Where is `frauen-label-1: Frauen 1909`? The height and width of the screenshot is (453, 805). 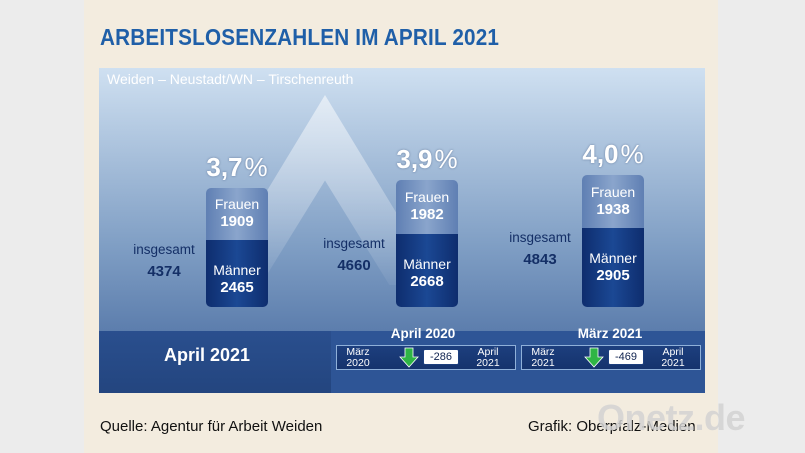
frauen-label-1: Frauen 1909 is located at coordinates (237, 213).